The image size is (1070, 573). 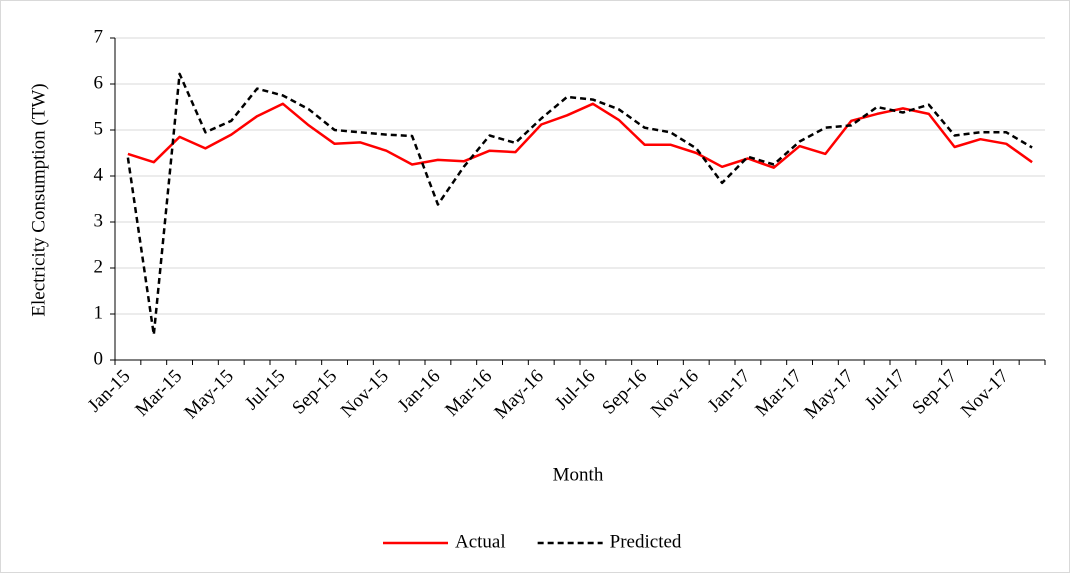 What do you see at coordinates (646, 541) in the screenshot?
I see `legend-label: Predicted` at bounding box center [646, 541].